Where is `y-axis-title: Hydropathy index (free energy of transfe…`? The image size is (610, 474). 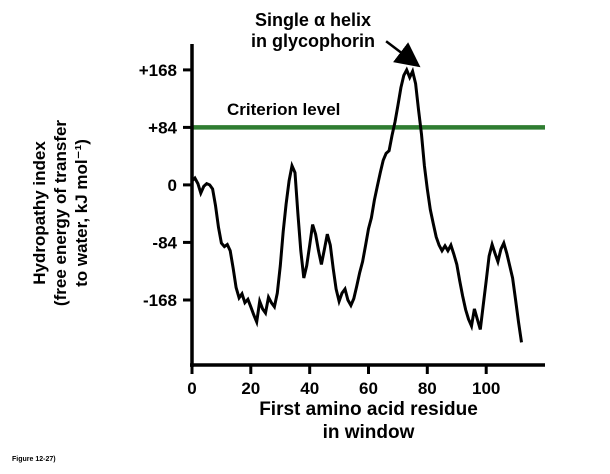 y-axis-title: Hydropathy index (free energy of transfe… is located at coordinates (62, 213).